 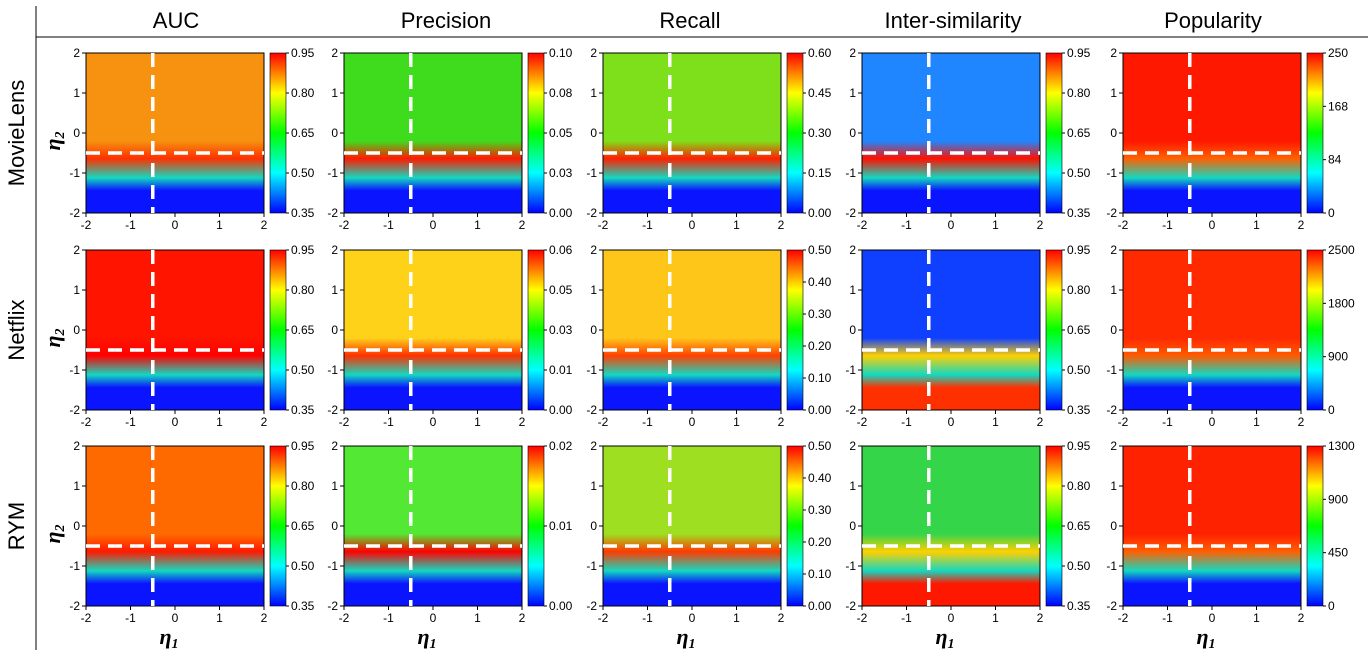 I want to click on colorbar-label: 0.03, so click(x=561, y=173).